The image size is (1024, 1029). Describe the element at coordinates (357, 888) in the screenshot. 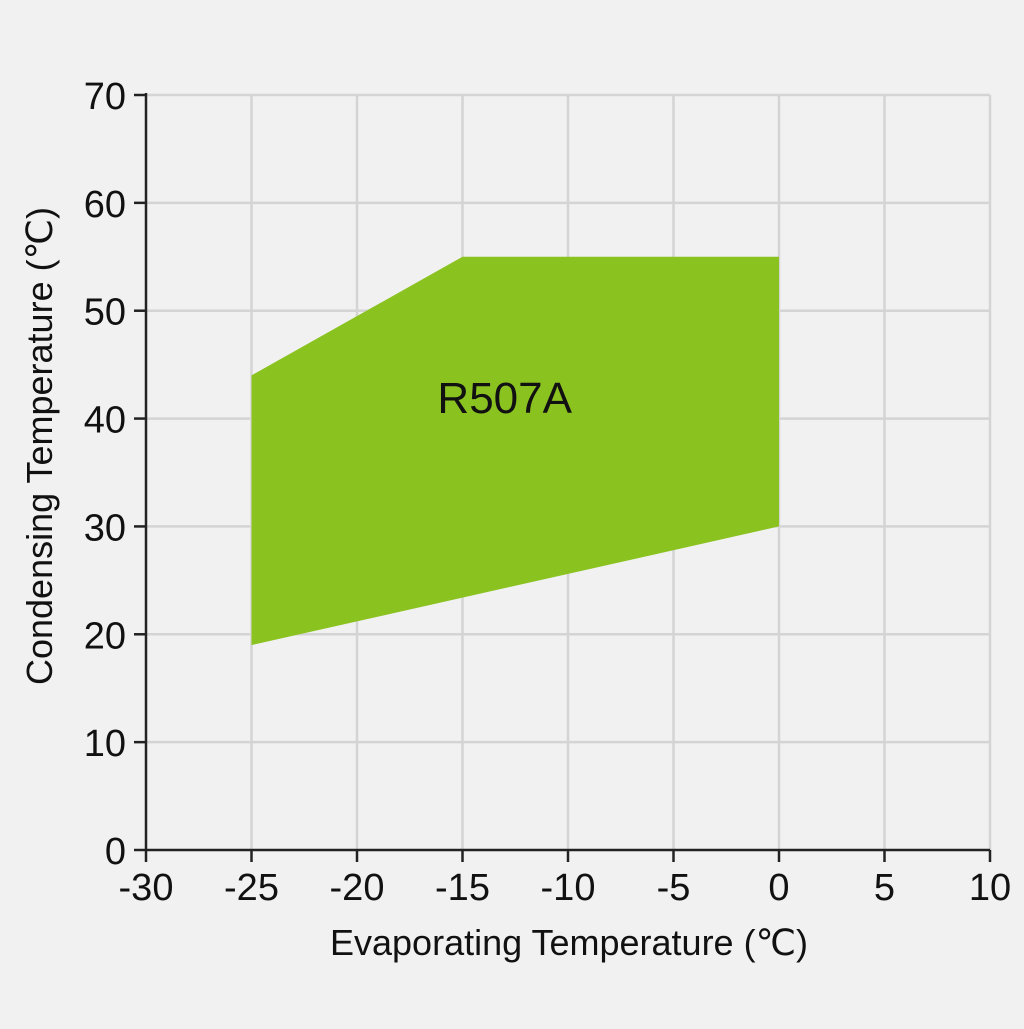

I see `x-tick-label: -20` at that location.